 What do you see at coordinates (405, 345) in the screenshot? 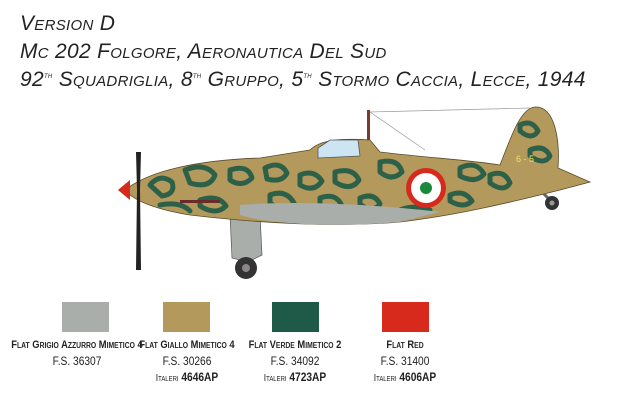
I see `color-name: Flat Red` at bounding box center [405, 345].